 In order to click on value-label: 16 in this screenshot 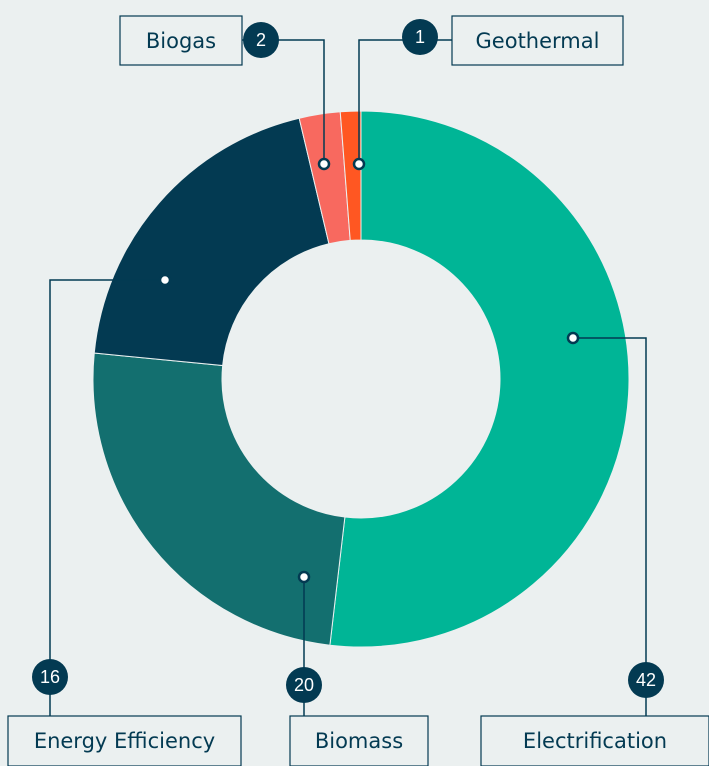, I will do `click(50, 677)`.